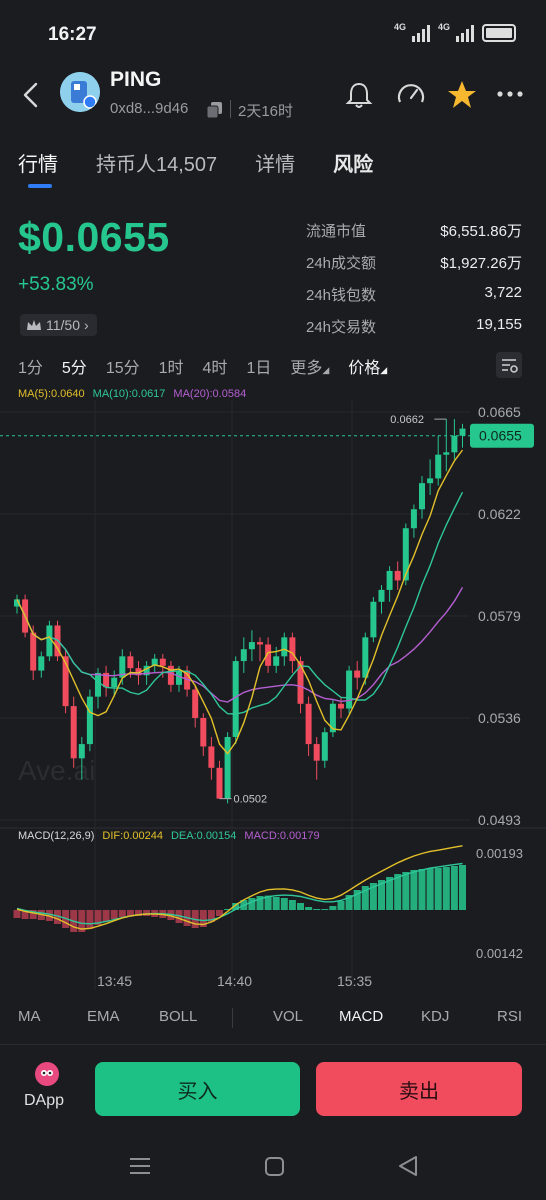 The height and width of the screenshot is (1200, 546). Describe the element at coordinates (178, 1016) in the screenshot. I see `indicator-boll: BOLL` at that location.